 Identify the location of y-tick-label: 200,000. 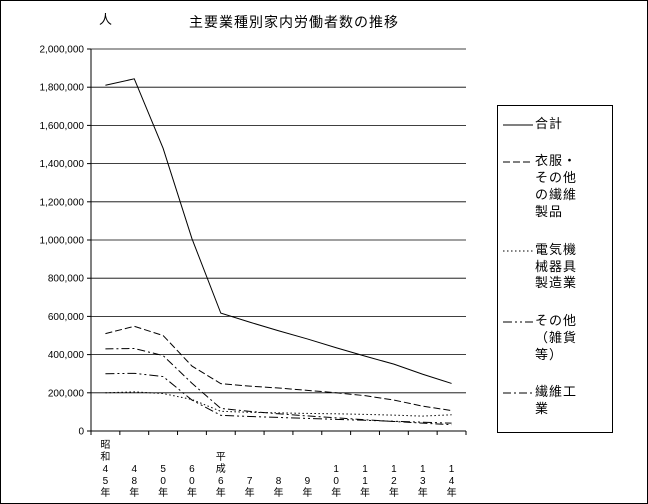
(66, 393).